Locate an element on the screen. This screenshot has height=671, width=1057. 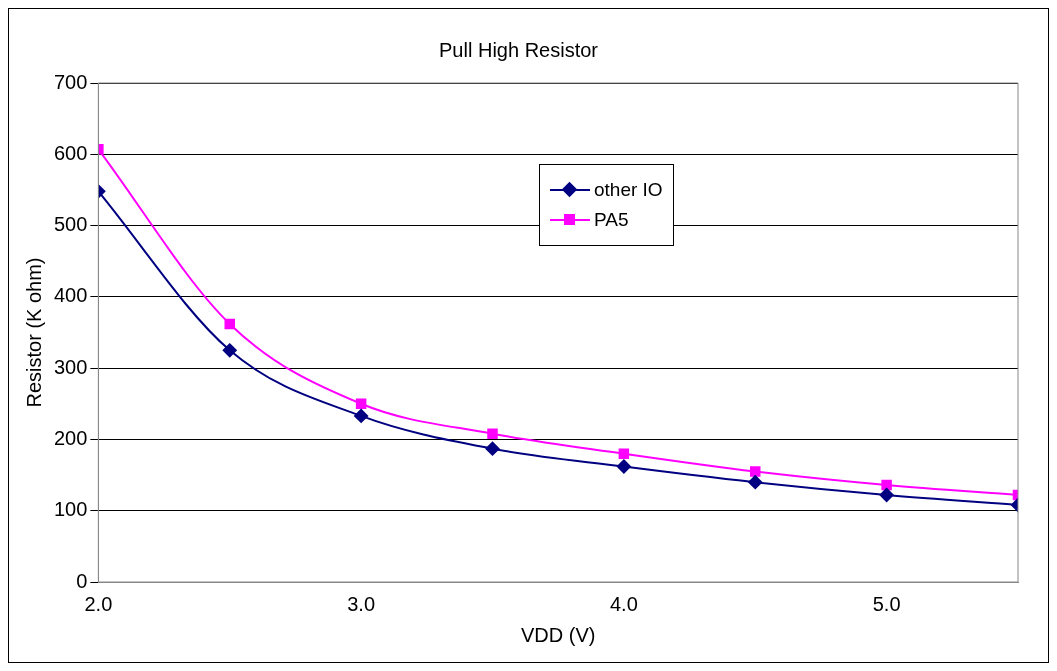
y-tick-label: 200 is located at coordinates (70, 437).